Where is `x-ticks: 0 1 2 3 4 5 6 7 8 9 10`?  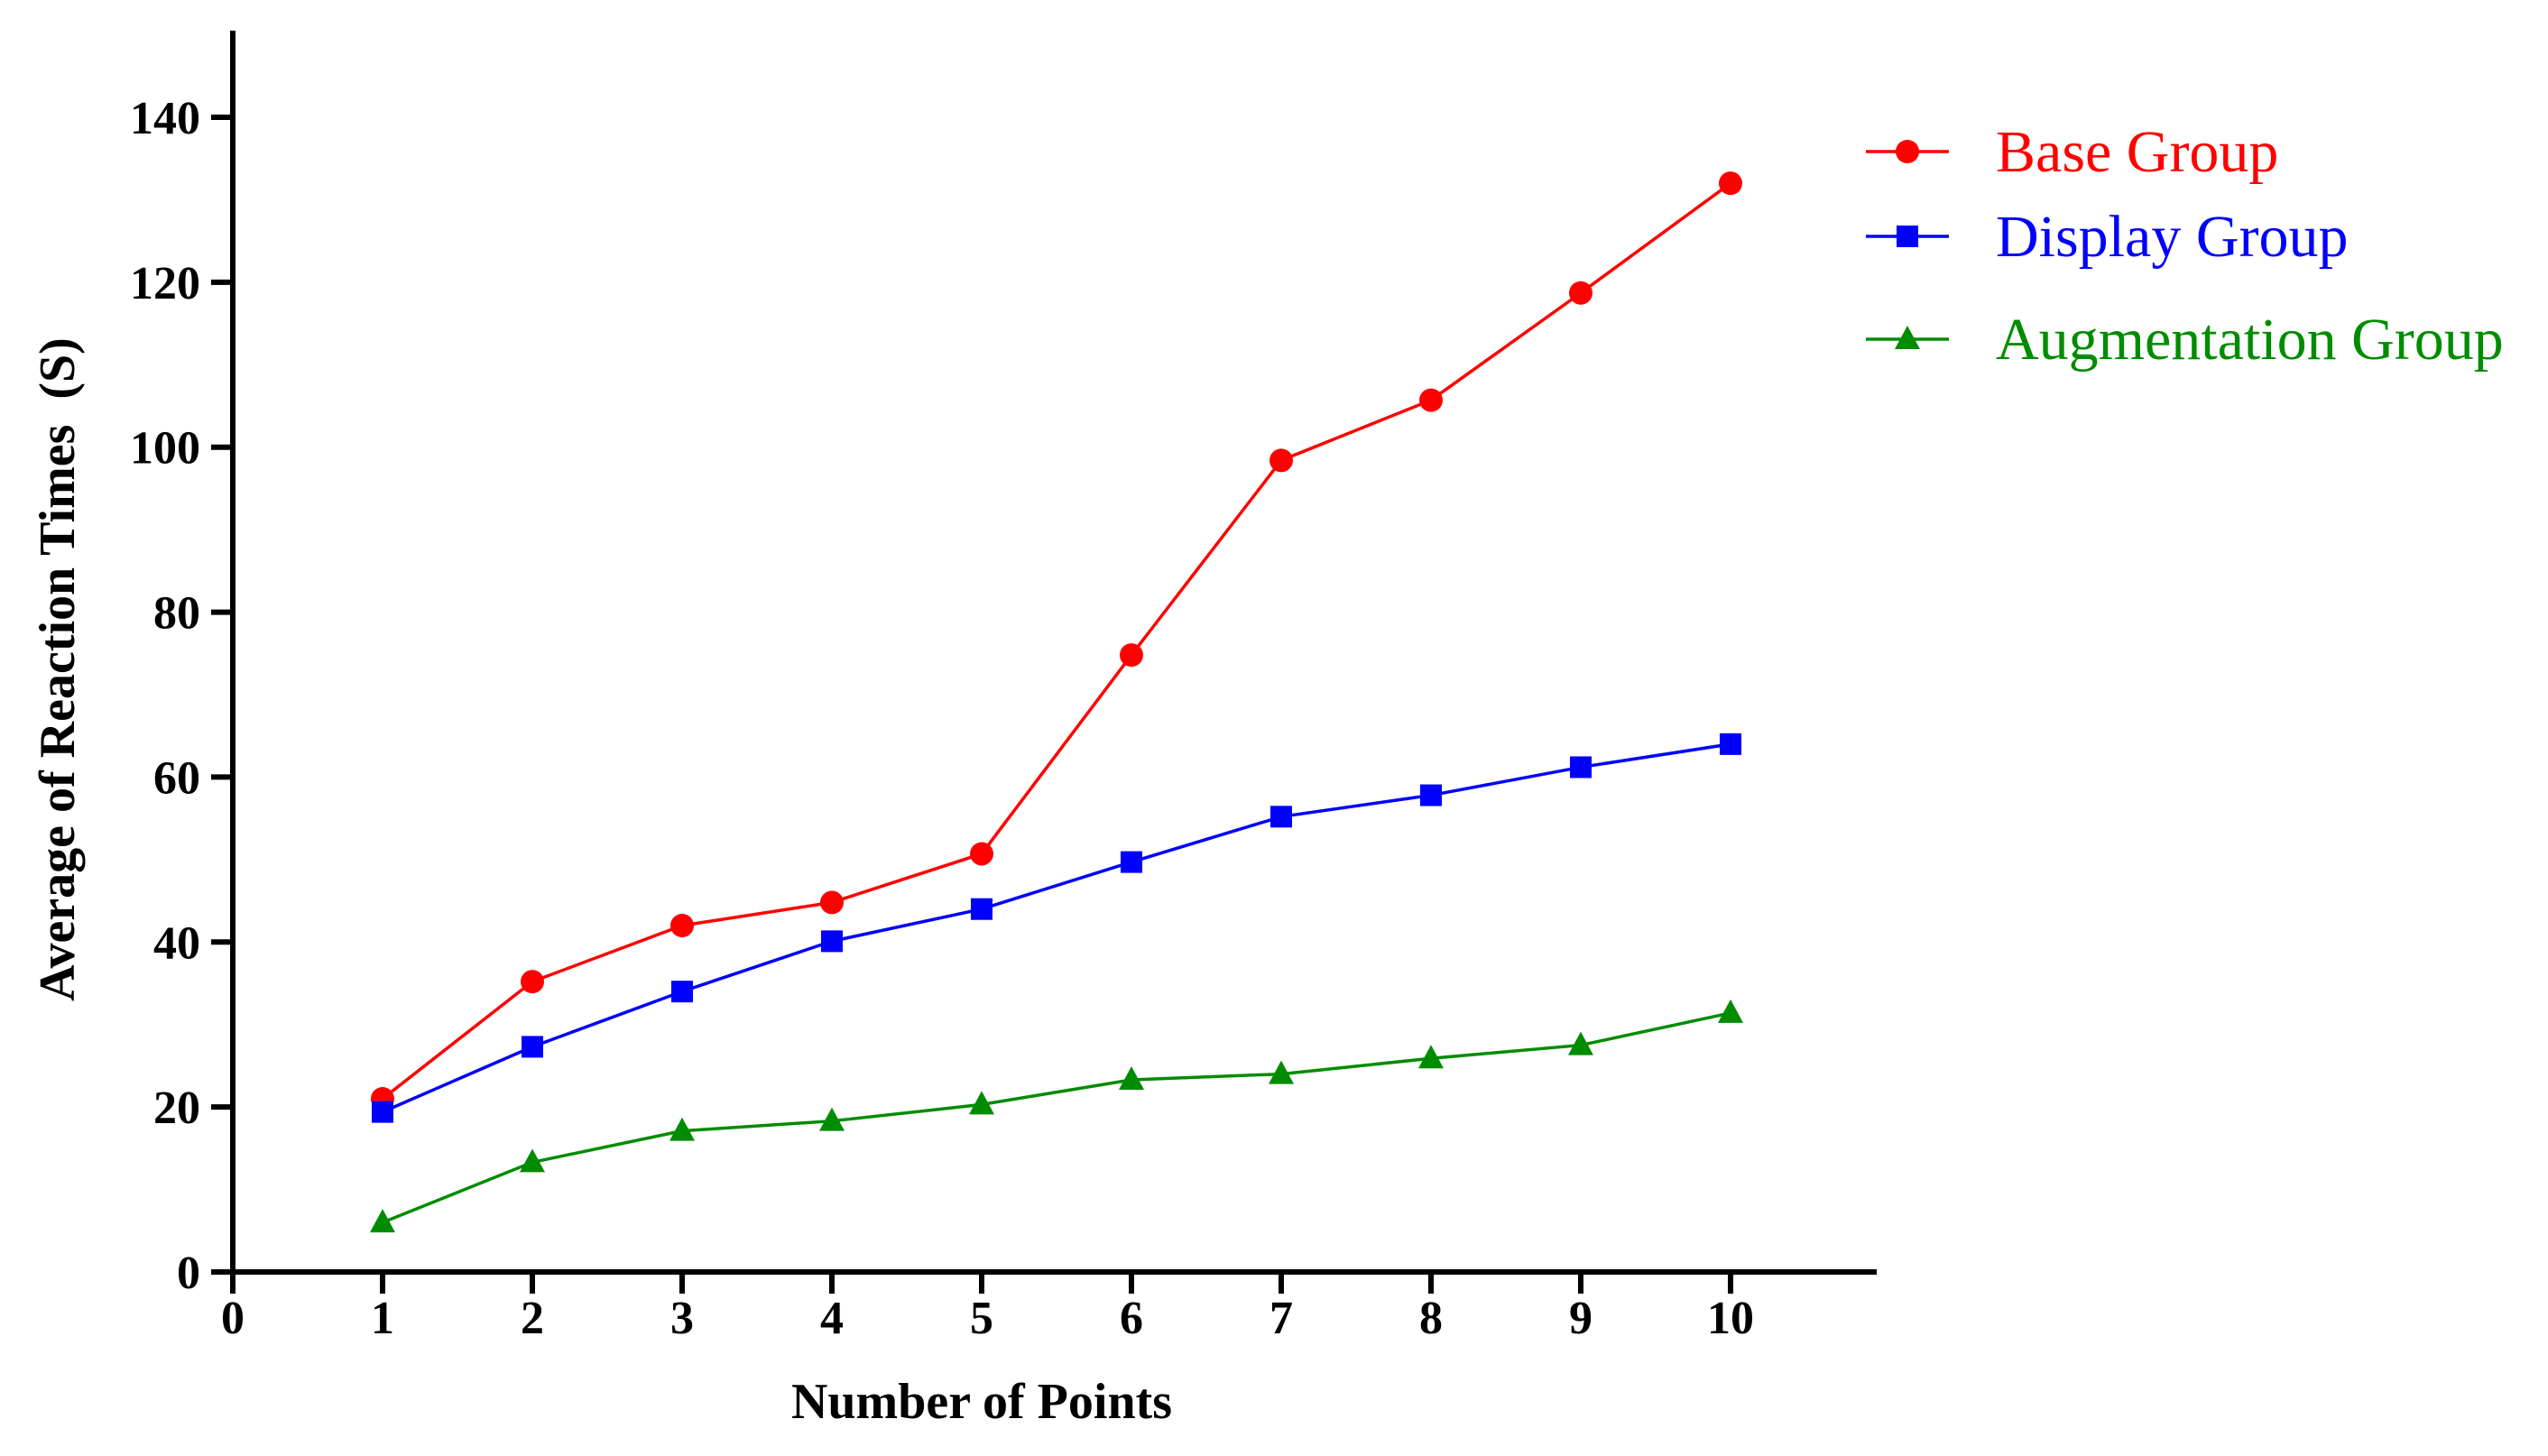 x-ticks: 0 1 2 3 4 5 6 7 8 9 10 is located at coordinates (987, 1308).